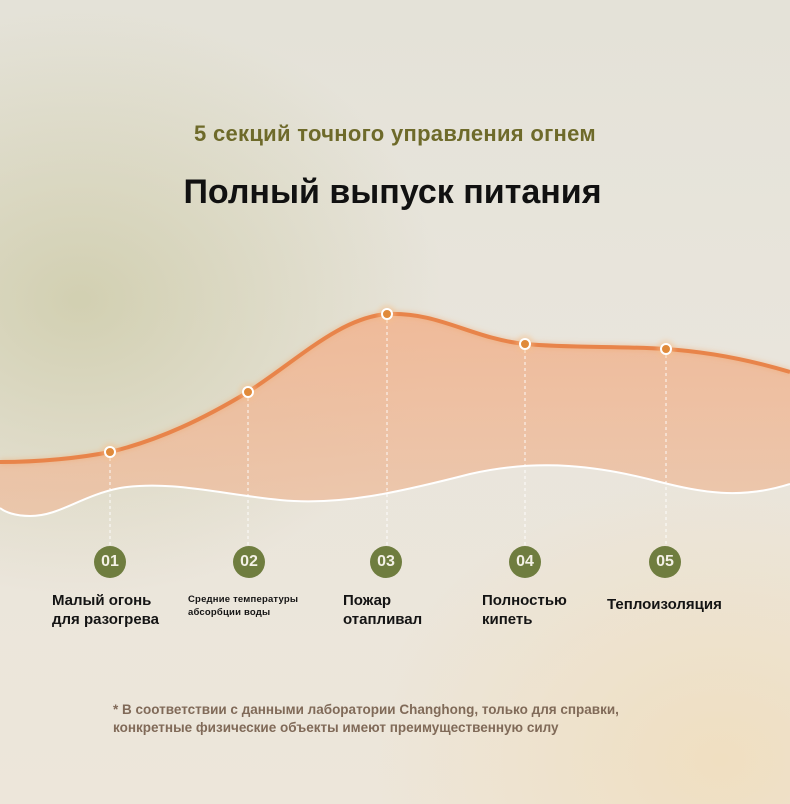  Describe the element at coordinates (395, 133) in the screenshot. I see `page-subtitle: 5 секций точного управления огнем` at that location.